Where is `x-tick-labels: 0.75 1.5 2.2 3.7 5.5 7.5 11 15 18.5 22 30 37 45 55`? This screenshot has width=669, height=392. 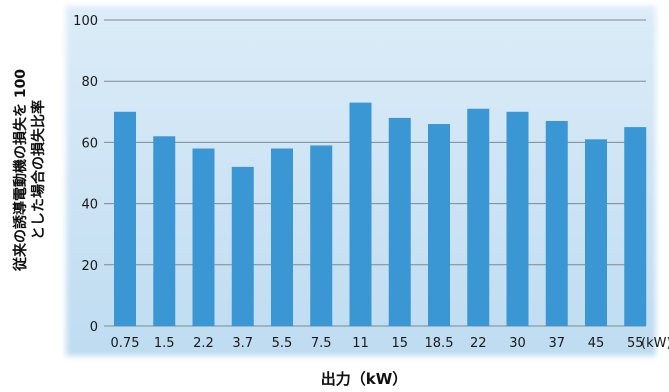 x-tick-labels: 0.75 1.5 2.2 3.7 5.5 7.5 11 15 18.5 22 30 37 45 55 is located at coordinates (377, 343).